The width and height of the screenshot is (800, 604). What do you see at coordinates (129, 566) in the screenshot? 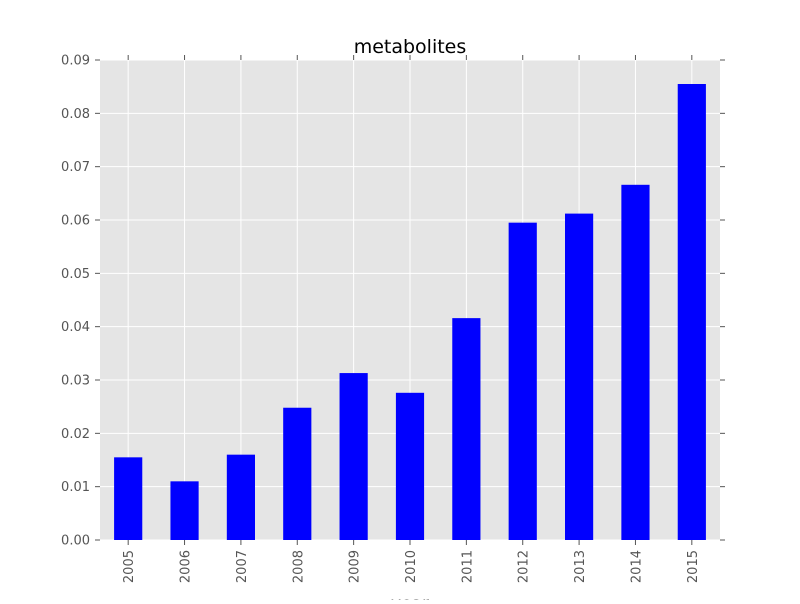
I see `x-tick-label: 2005` at bounding box center [129, 566].